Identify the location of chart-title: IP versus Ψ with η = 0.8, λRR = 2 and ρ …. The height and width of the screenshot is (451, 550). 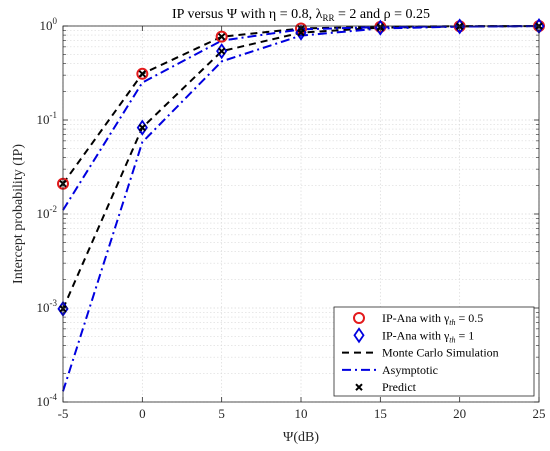
(301, 15).